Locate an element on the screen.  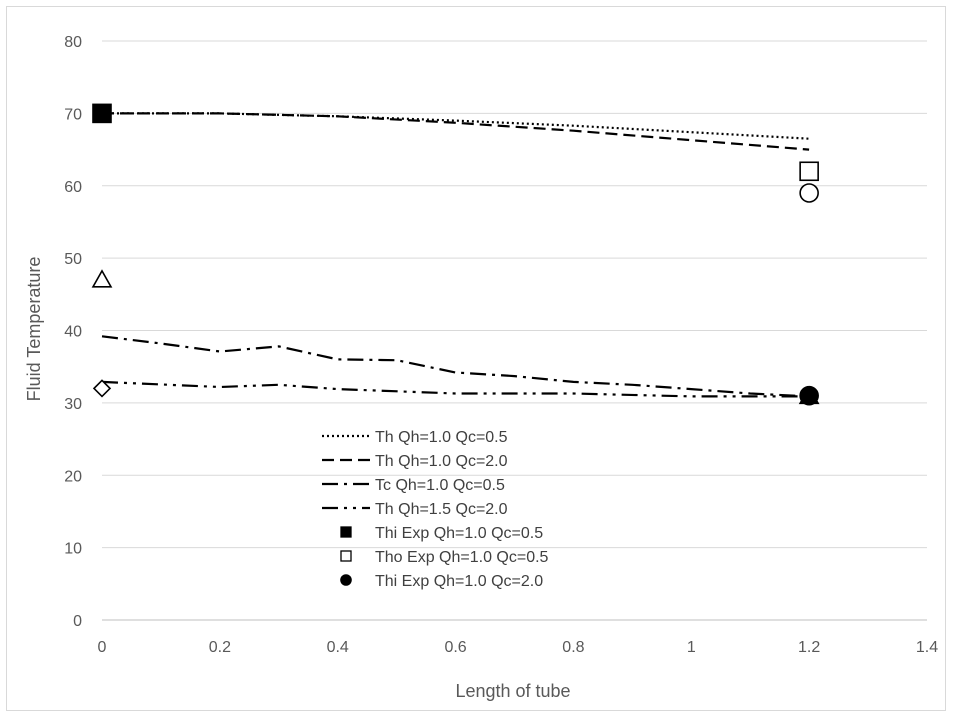
y-tick-label: 60 is located at coordinates (73, 187).